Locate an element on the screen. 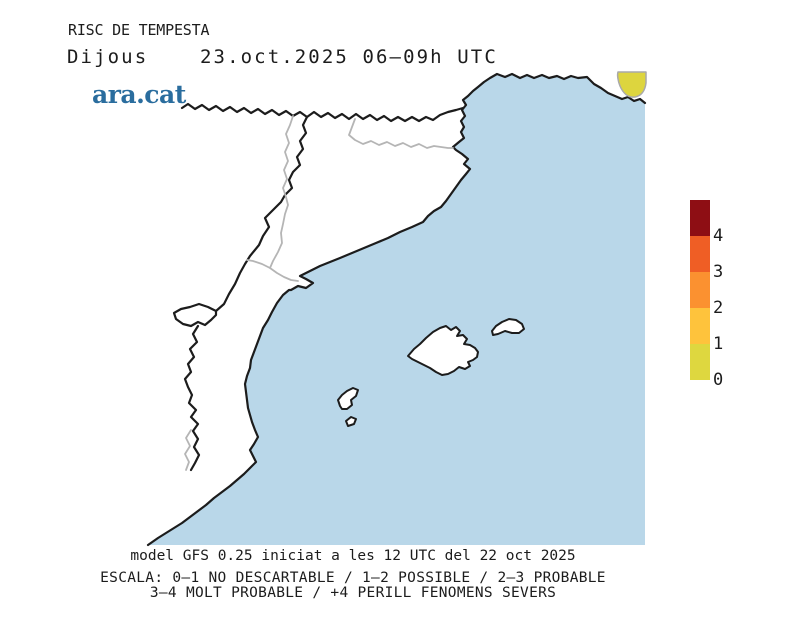 Image resolution: width=800 pixels, height=617 pixels. province-border-west is located at coordinates (284, 198).